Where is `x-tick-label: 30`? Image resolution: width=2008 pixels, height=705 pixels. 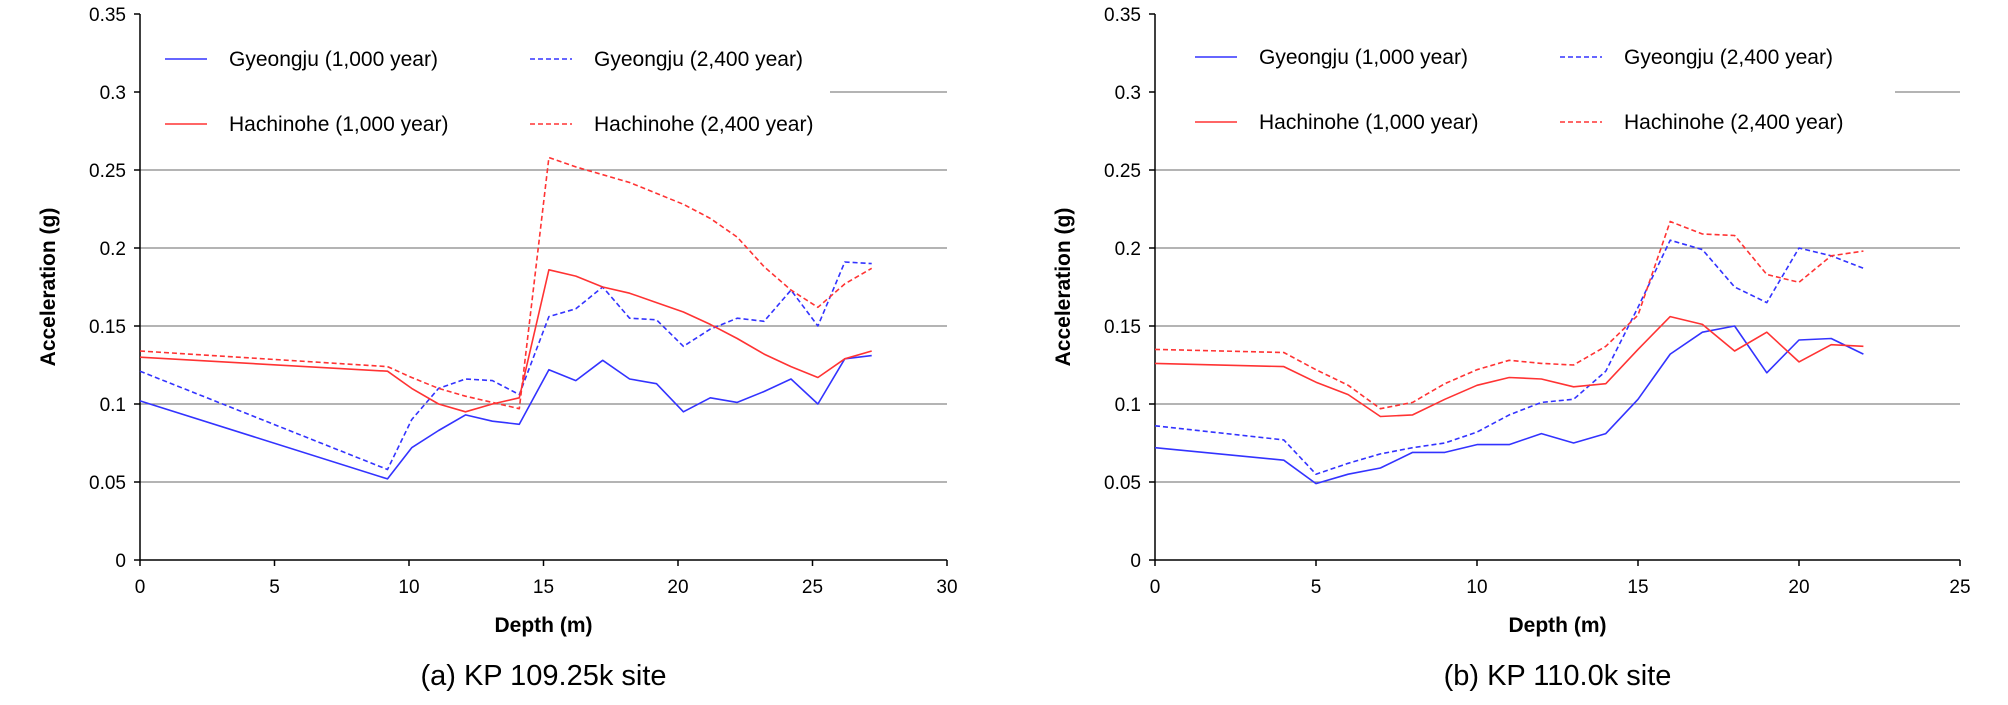 x-tick-label: 30 is located at coordinates (946, 587).